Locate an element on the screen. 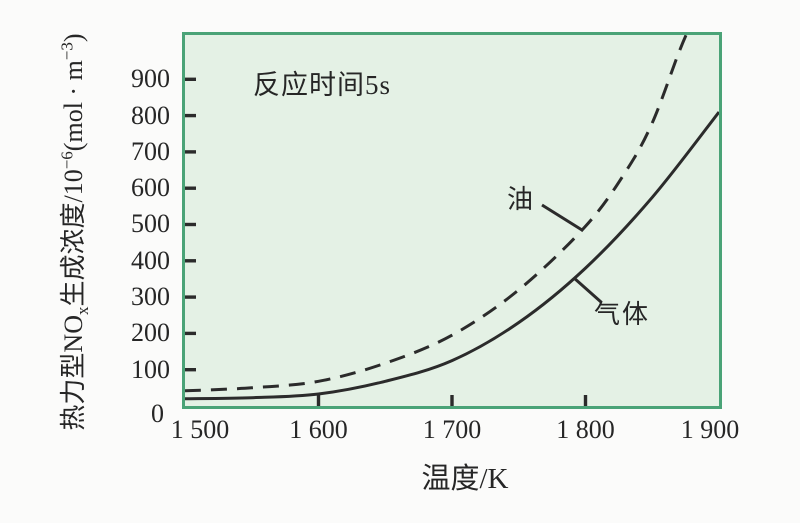 Image resolution: width=800 pixels, height=523 pixels. zero-tick-label: 0 is located at coordinates (157, 413).